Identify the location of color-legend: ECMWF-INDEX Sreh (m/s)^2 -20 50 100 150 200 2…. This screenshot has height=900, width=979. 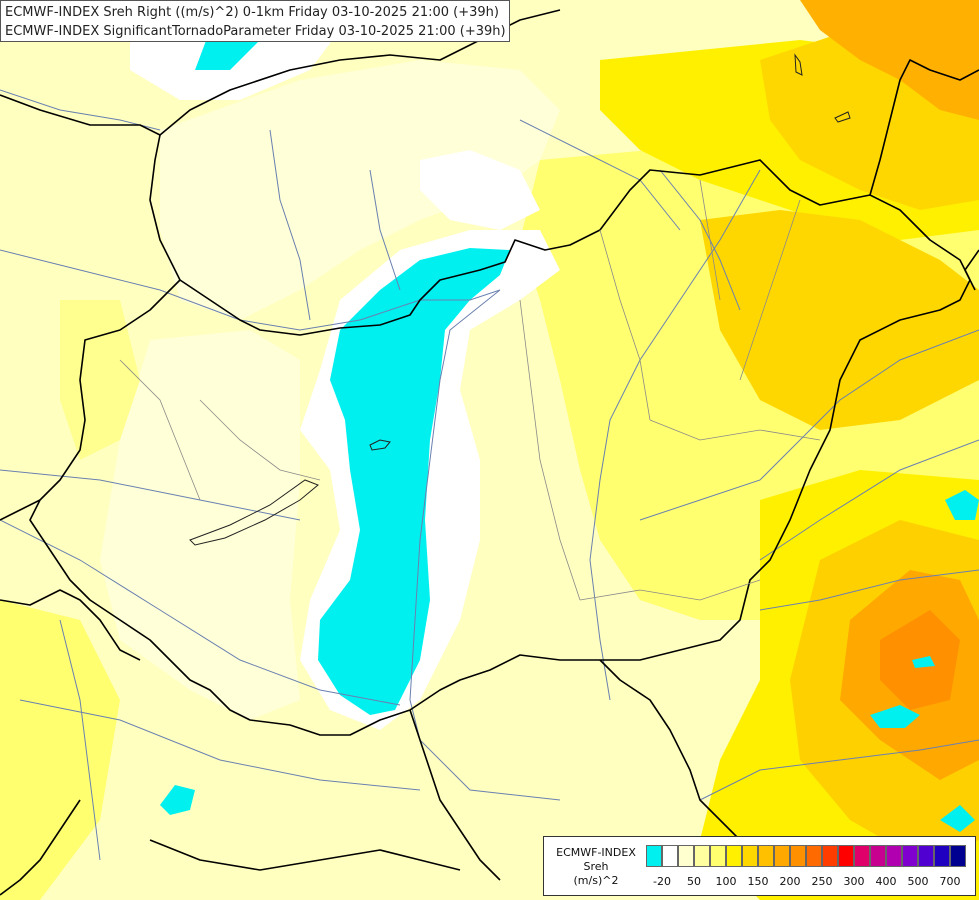
(759, 866).